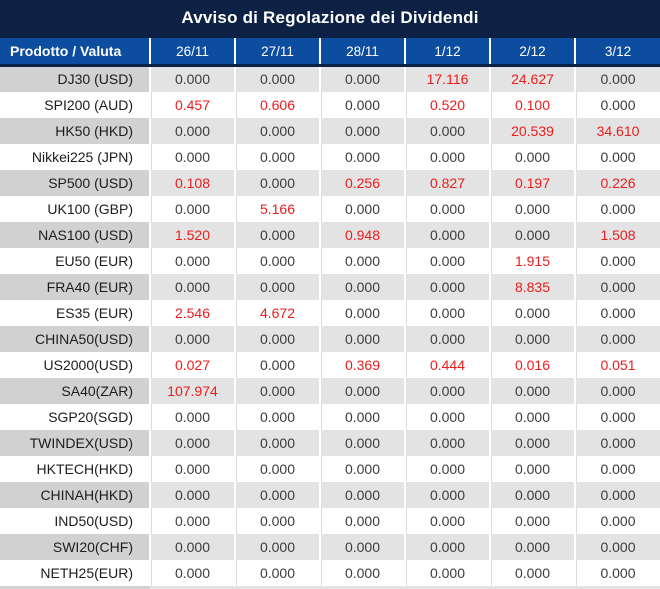  I want to click on table-row: IND50(USD) 0.000 0.000 0.000 0.000 0.000 0.000, so click(330, 520).